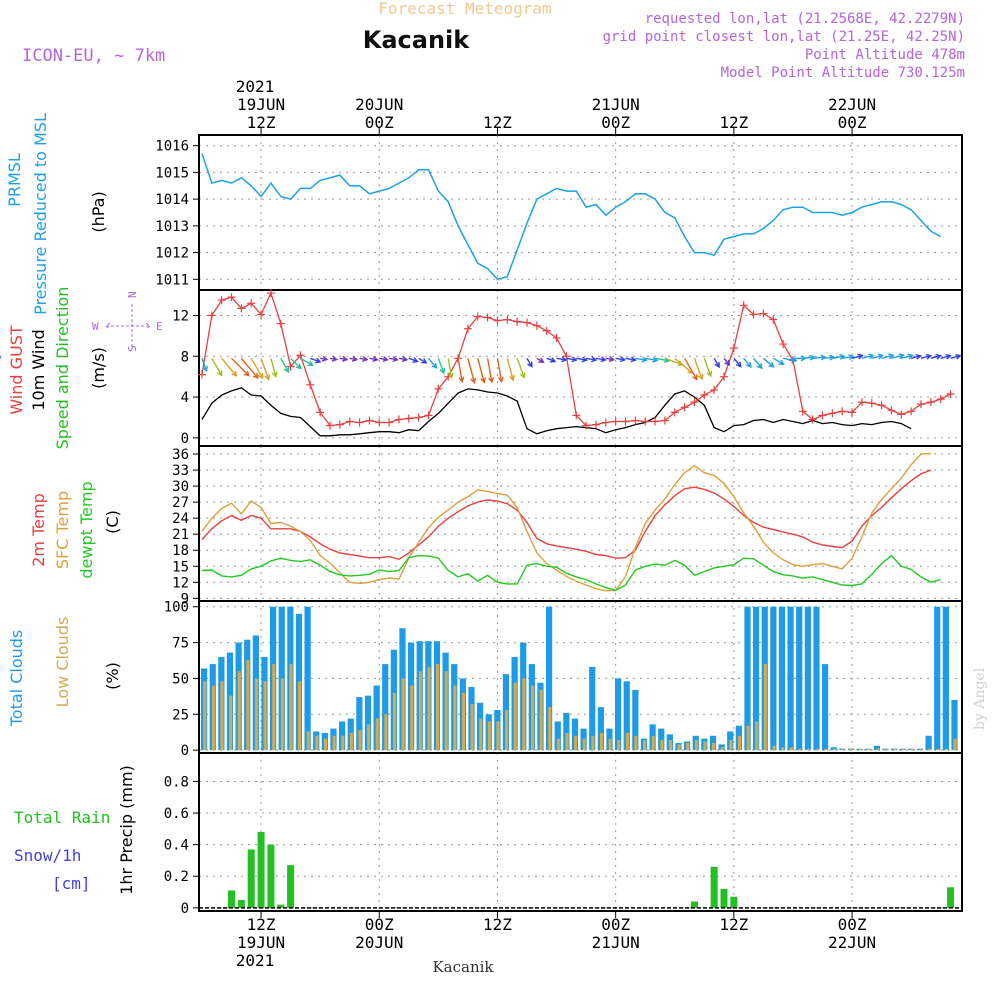 This screenshot has width=1000, height=1000. What do you see at coordinates (172, 254) in the screenshot?
I see `y-tick-label: 1012` at bounding box center [172, 254].